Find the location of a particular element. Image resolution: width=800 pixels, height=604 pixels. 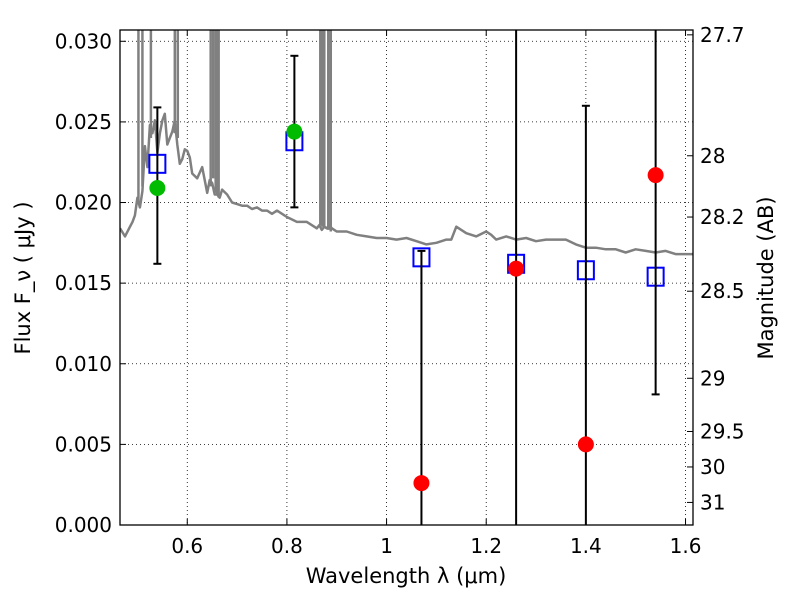

y-tick-label: 0.010 is located at coordinates (83, 364).